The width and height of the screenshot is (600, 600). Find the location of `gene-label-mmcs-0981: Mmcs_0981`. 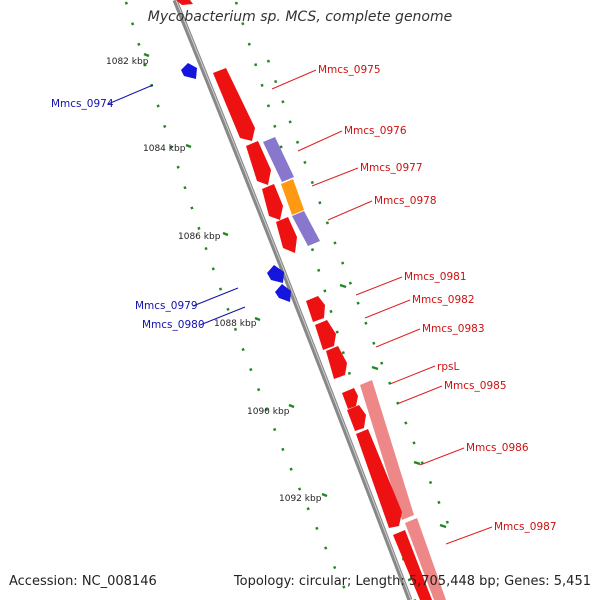

gene-label-mmcs-0981: Mmcs_0981 is located at coordinates (435, 277).